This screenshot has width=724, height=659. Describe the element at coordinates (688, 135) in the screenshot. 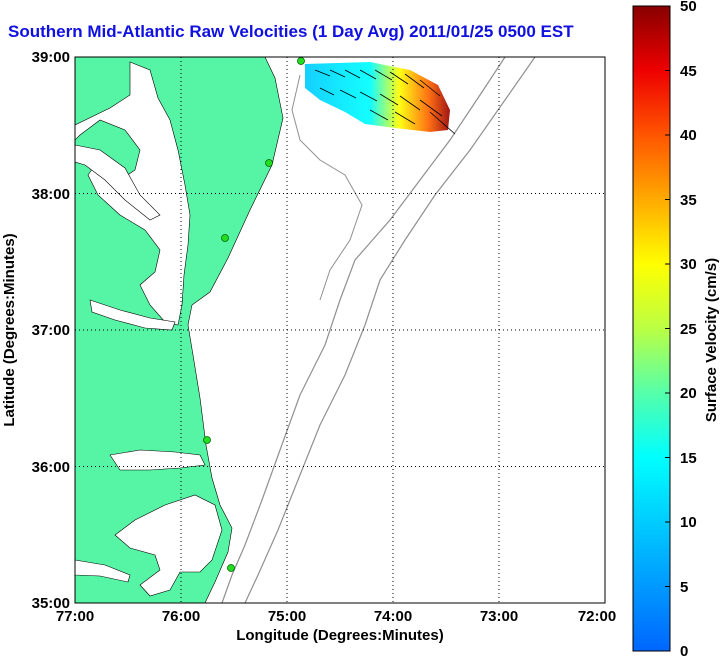

I see `colorbar-tick-label: 40` at that location.